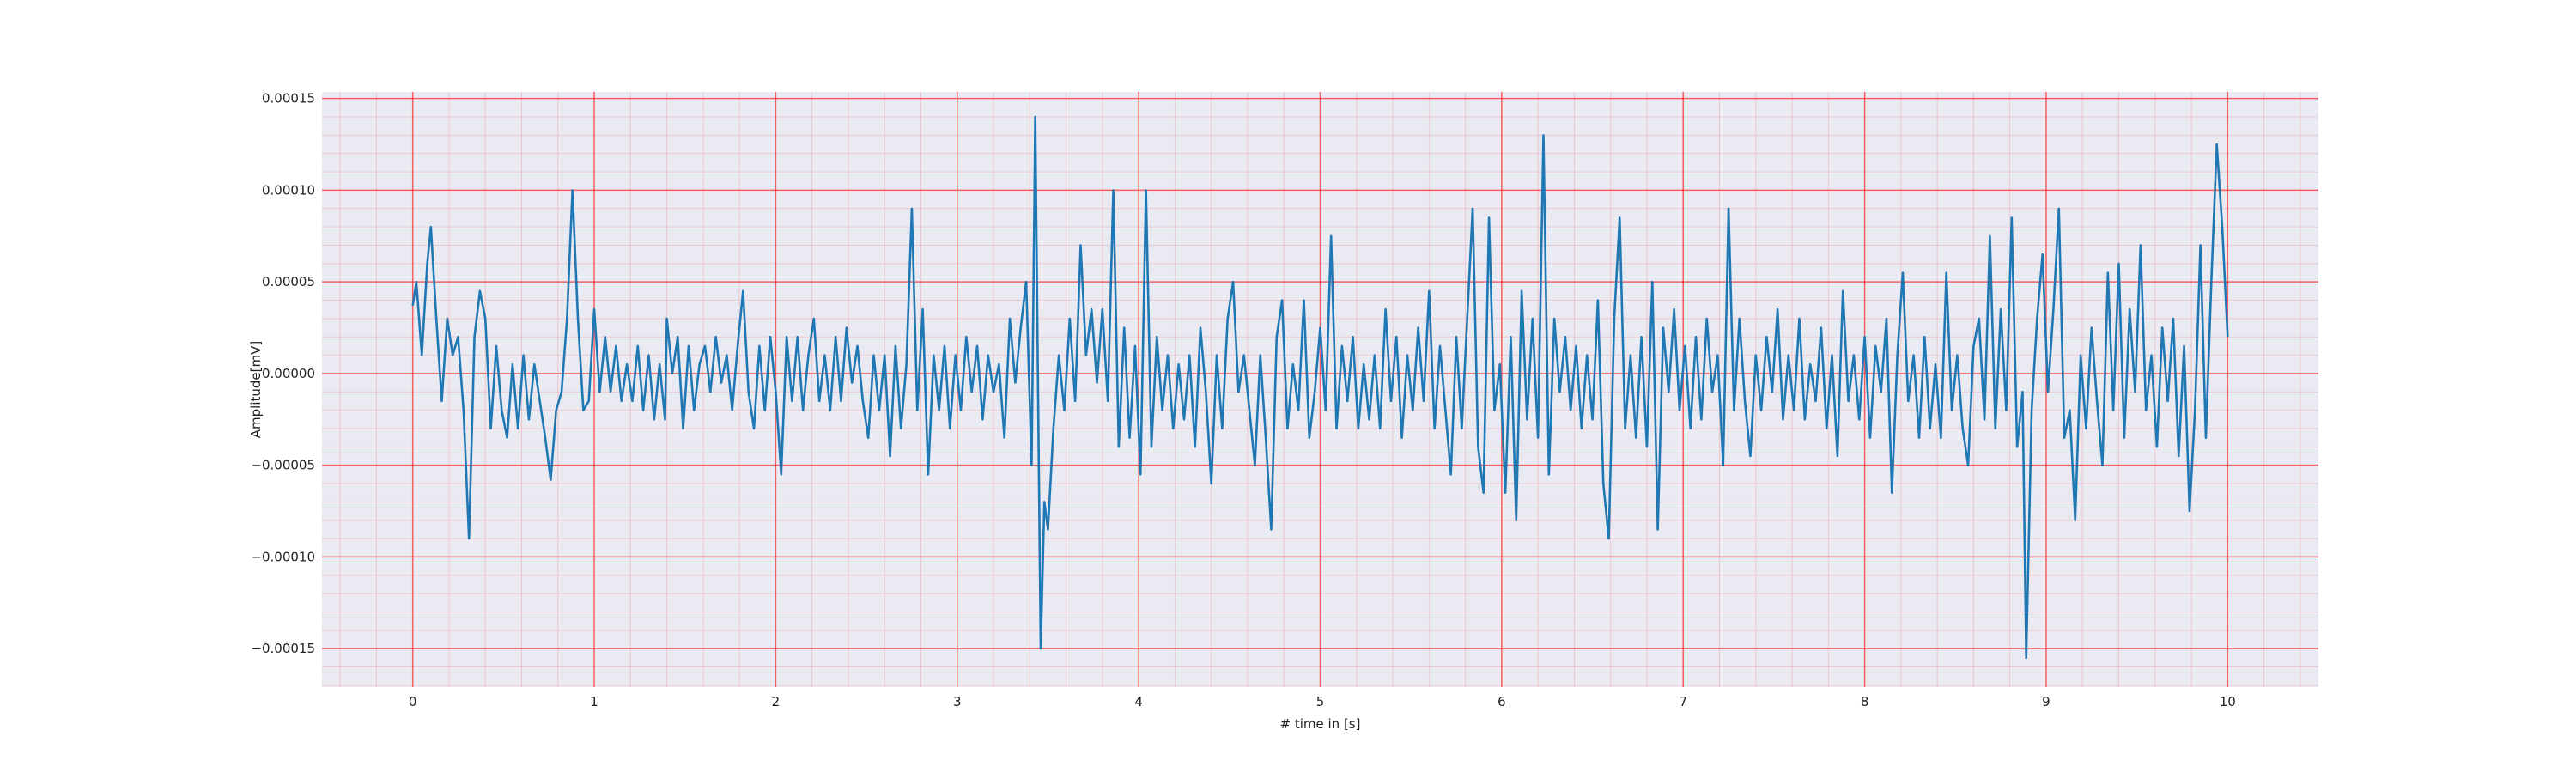  I want to click on y-tick-label: 0.00000, so click(289, 373).